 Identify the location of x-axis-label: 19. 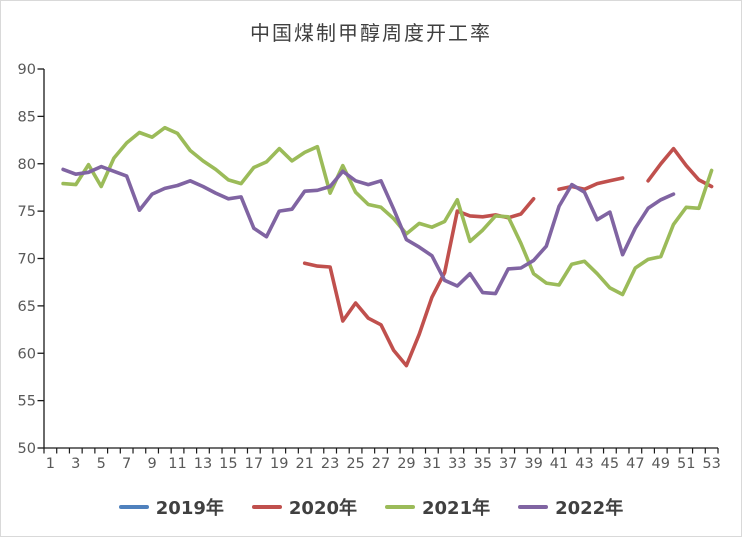
(279, 464).